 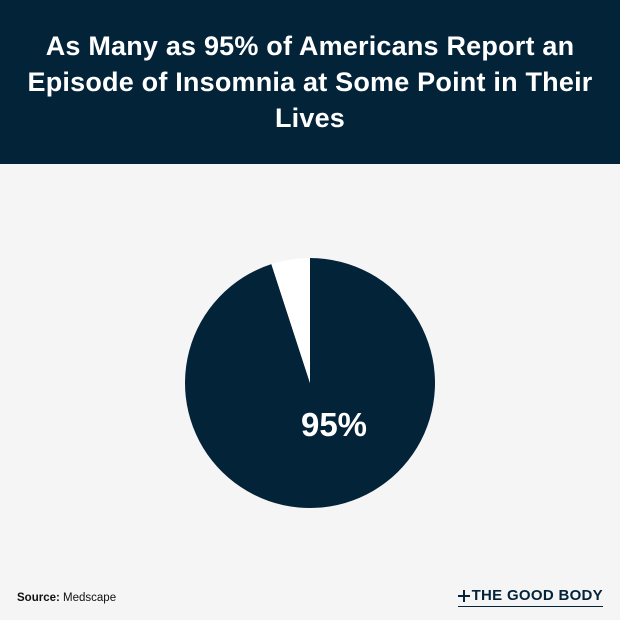 What do you see at coordinates (38, 598) in the screenshot?
I see `source-key: Source:` at bounding box center [38, 598].